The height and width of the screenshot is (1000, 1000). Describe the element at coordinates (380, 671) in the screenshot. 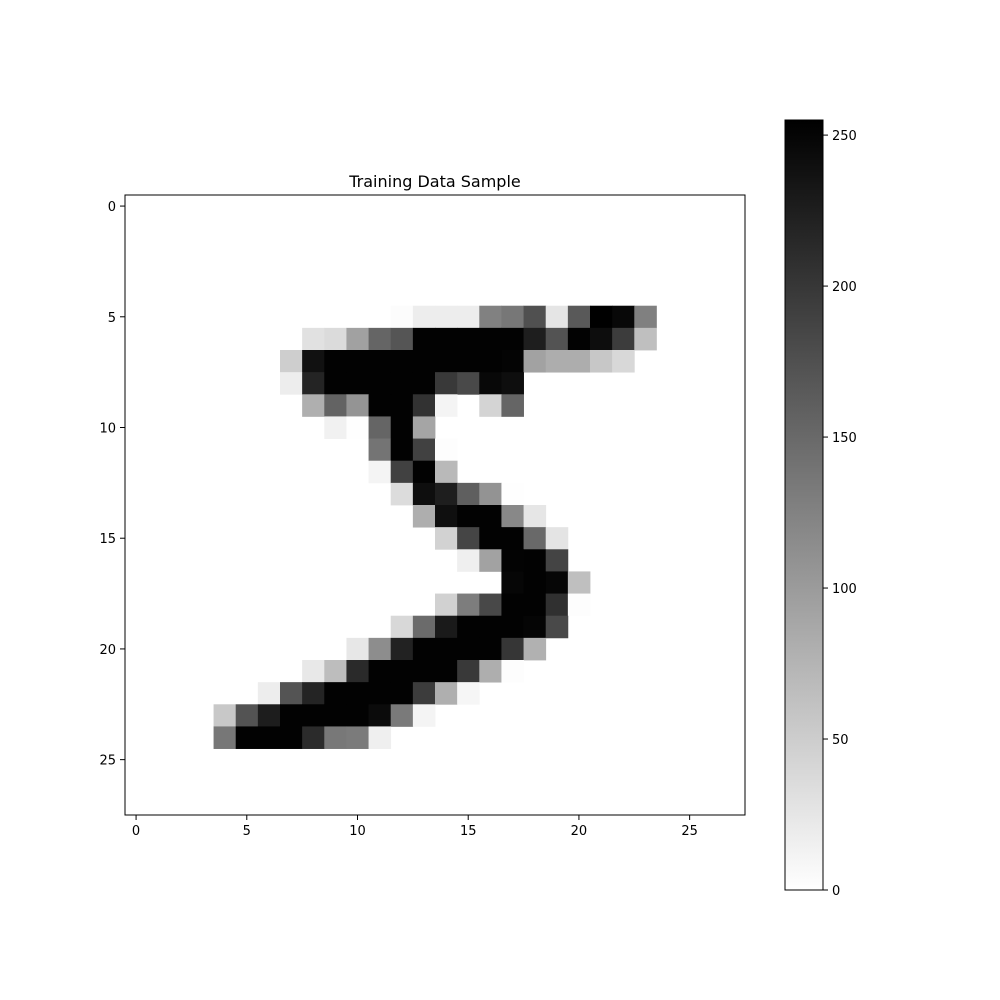

I see `pixel-cell-r21-c11` at that location.